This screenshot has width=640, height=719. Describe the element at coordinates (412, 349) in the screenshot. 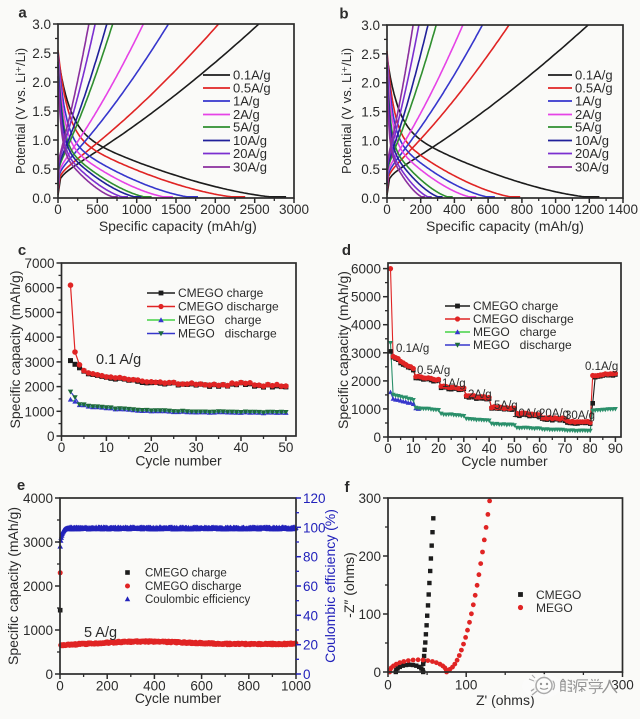

I see `svg-text: 0.1A/g` at that location.